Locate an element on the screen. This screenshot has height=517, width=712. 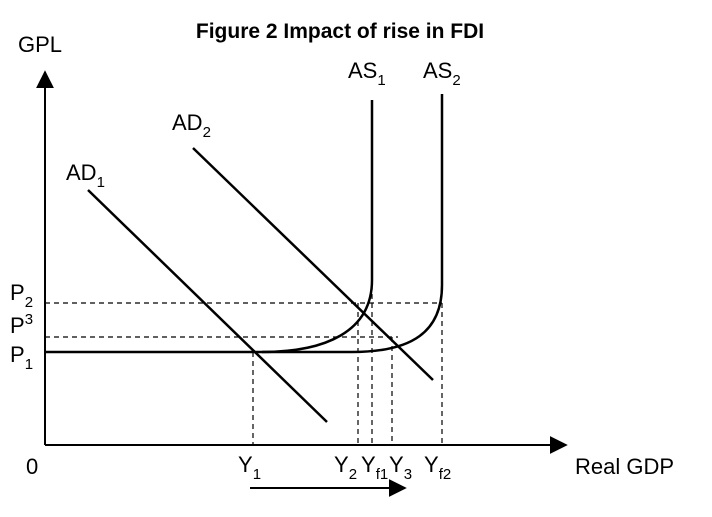
ad1-label: AD1 is located at coordinates (85, 175).